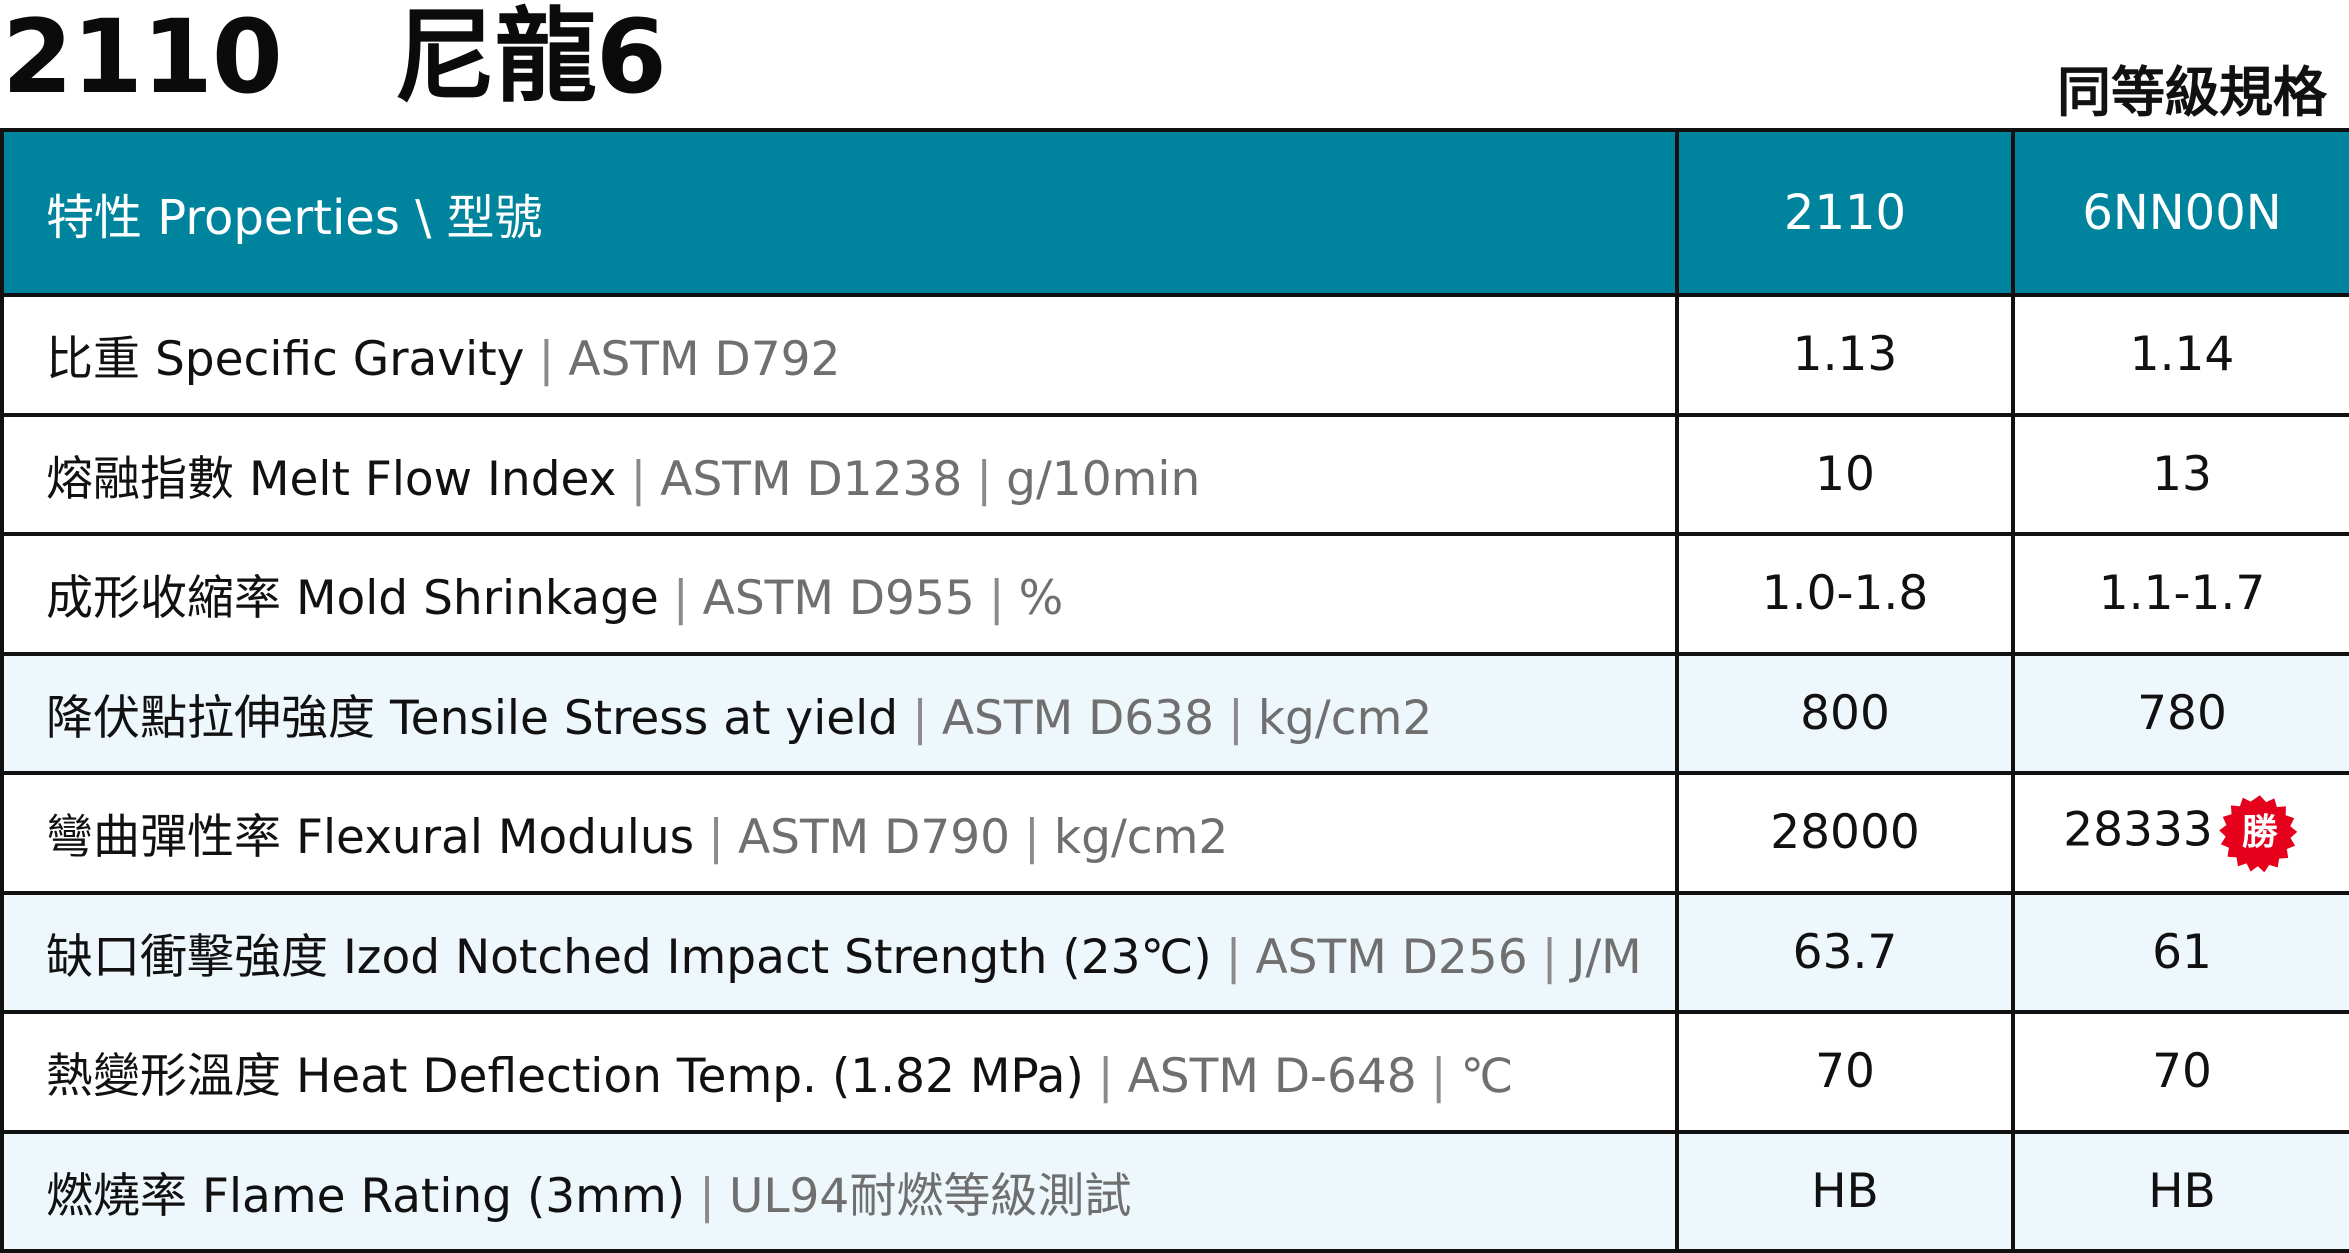 This screenshot has width=2349, height=1253. I want to click on value-text: 28333, so click(2138, 830).